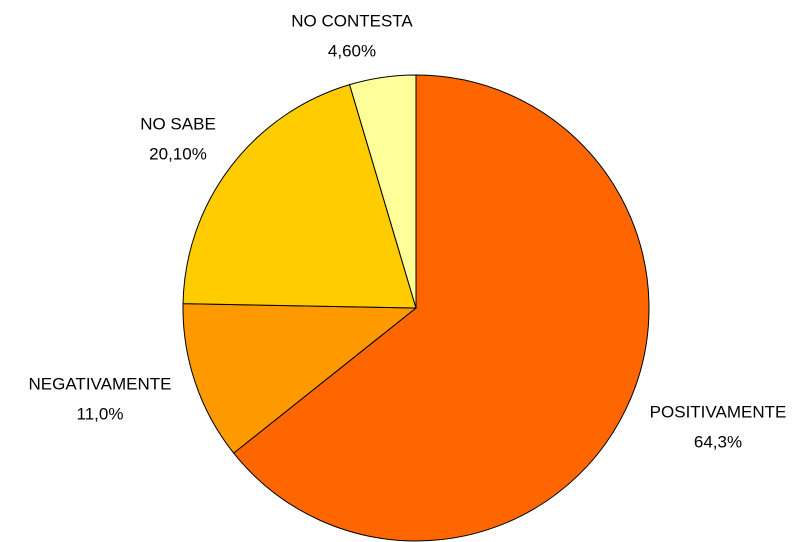 This screenshot has width=801, height=542. I want to click on slice-label: NEGATIVAMENTE, so click(100, 383).